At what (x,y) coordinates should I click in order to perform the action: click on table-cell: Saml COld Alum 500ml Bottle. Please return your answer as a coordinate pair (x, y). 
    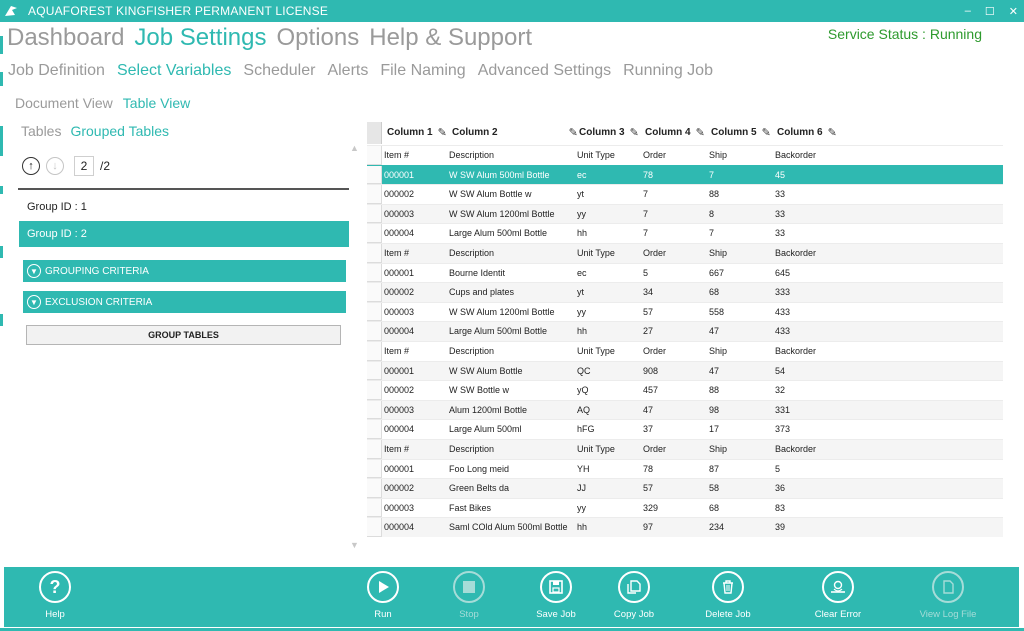
    Looking at the image, I should click on (508, 527).